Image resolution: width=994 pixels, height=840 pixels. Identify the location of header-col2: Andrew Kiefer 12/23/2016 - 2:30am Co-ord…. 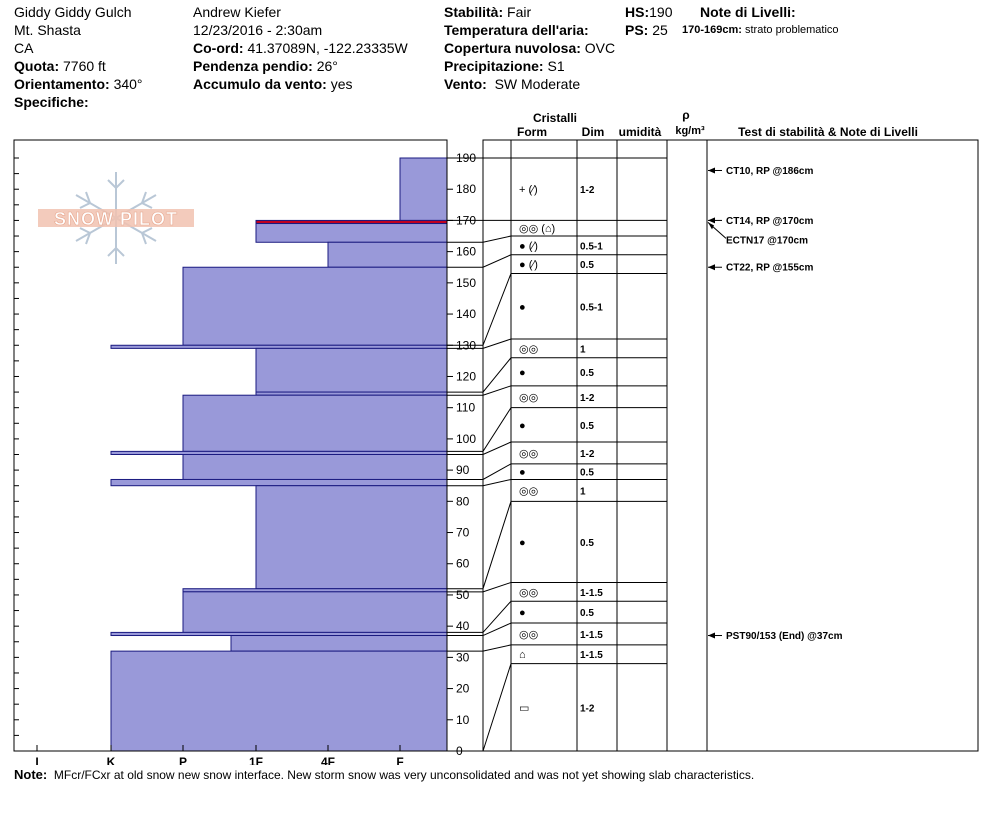
(300, 48).